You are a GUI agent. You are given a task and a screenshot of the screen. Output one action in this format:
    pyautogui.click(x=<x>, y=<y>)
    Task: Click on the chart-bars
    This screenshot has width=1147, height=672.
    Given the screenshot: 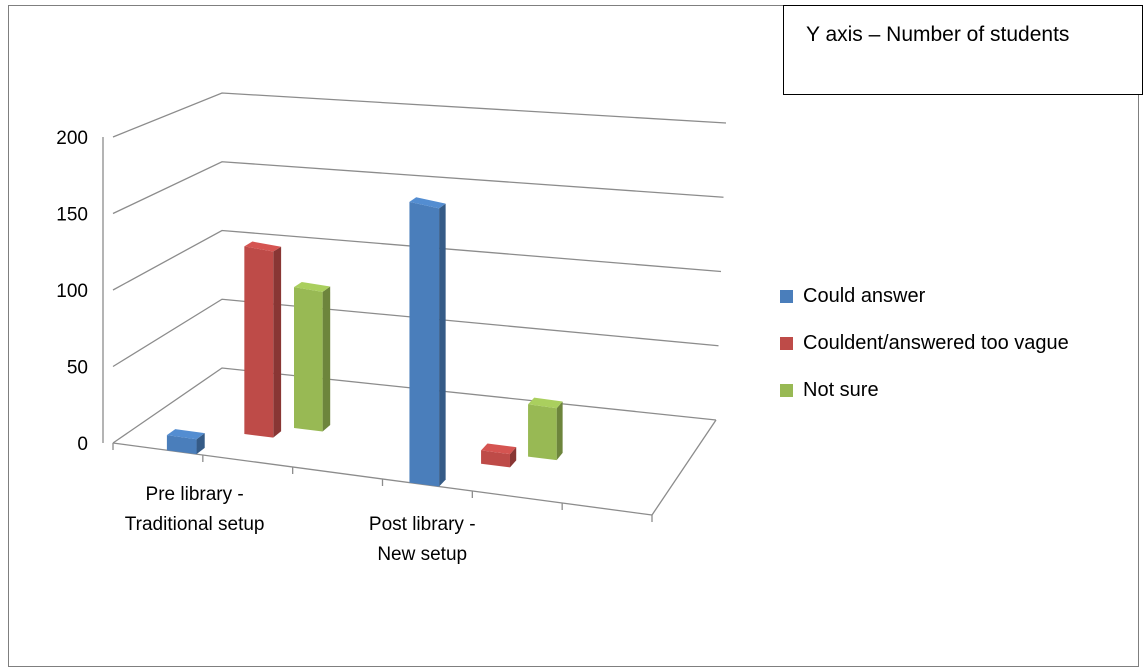 What is the action you would take?
    pyautogui.click(x=364, y=342)
    